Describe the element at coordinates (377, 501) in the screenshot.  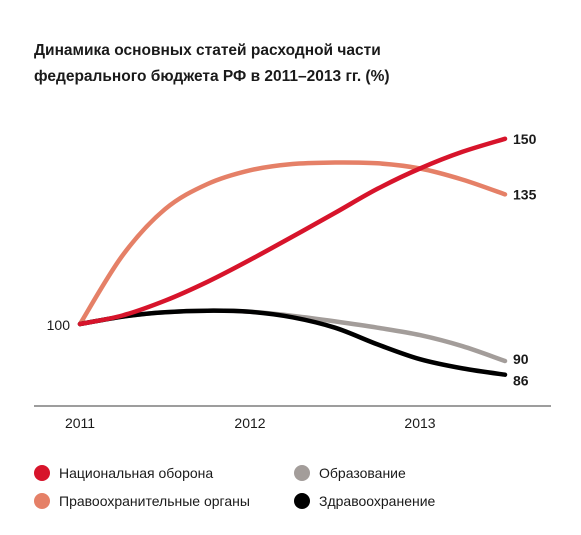
I see `legend-label: Здравоохранение` at that location.